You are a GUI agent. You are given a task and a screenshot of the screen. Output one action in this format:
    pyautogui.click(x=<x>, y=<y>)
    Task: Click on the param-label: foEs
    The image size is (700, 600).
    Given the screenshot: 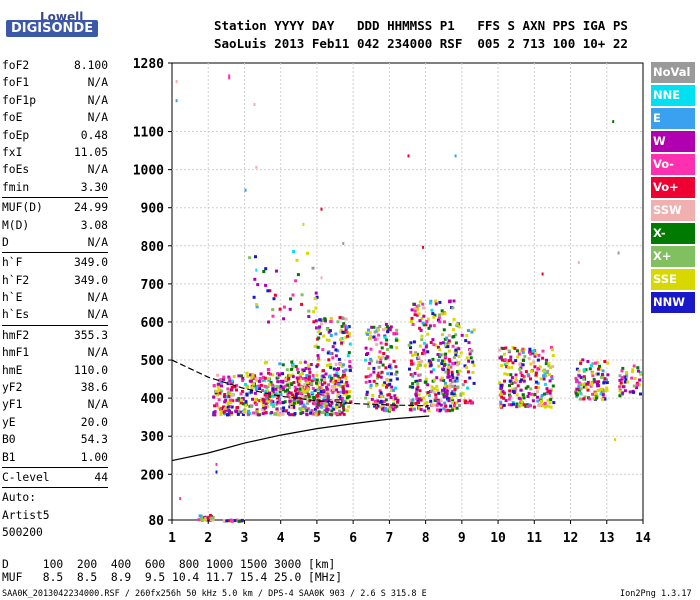 What is the action you would take?
    pyautogui.click(x=16, y=170)
    